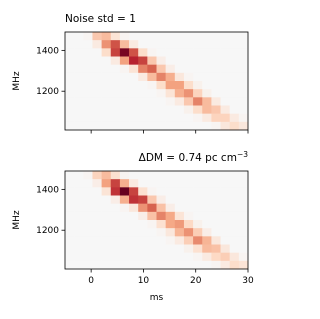 The image size is (320, 319). What do you see at coordinates (91, 281) in the screenshot?
I see `x-tick-label: 0` at bounding box center [91, 281].